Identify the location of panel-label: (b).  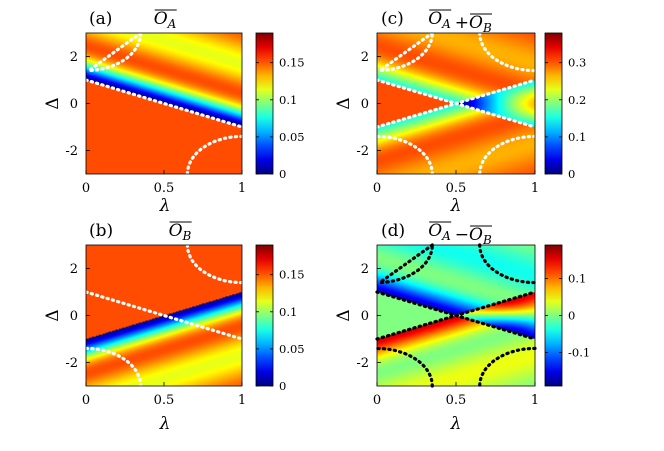
(101, 231).